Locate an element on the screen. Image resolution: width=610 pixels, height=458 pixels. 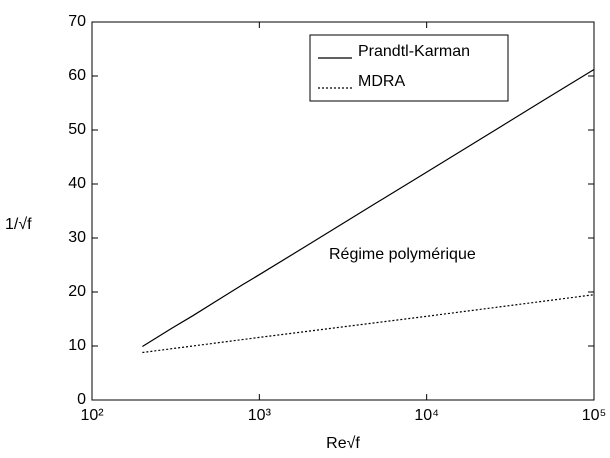
y-tick-label: 70 is located at coordinates (77, 21).